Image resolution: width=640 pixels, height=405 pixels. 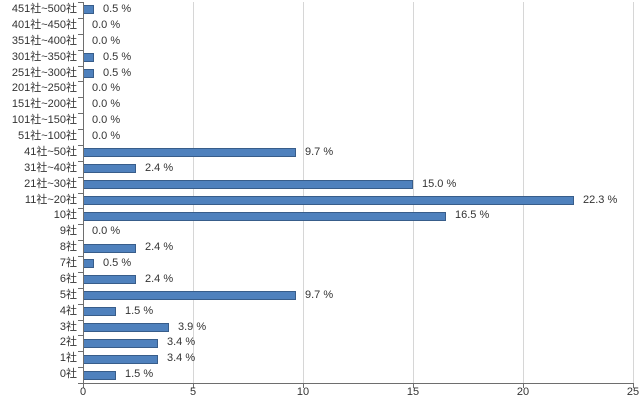 What do you see at coordinates (68, 358) in the screenshot?
I see `category-label: 1社` at bounding box center [68, 358].